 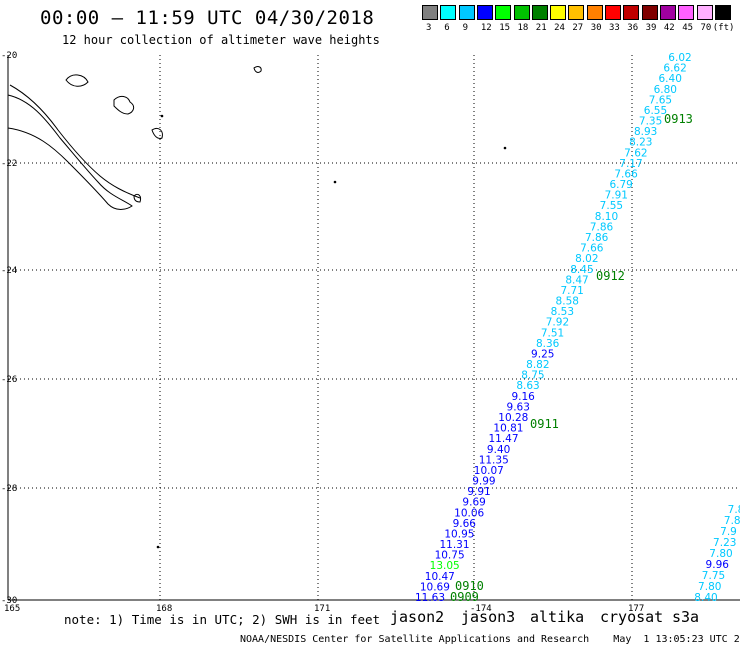 What do you see at coordinates (567, 302) in the screenshot?
I see `wave-height-value: 8.58` at bounding box center [567, 302].